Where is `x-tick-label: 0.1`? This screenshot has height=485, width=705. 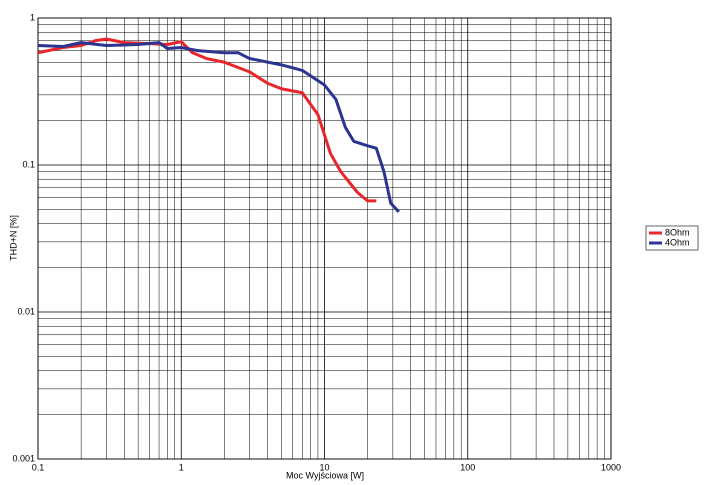
x-tick-label: 0.1 is located at coordinates (38, 467).